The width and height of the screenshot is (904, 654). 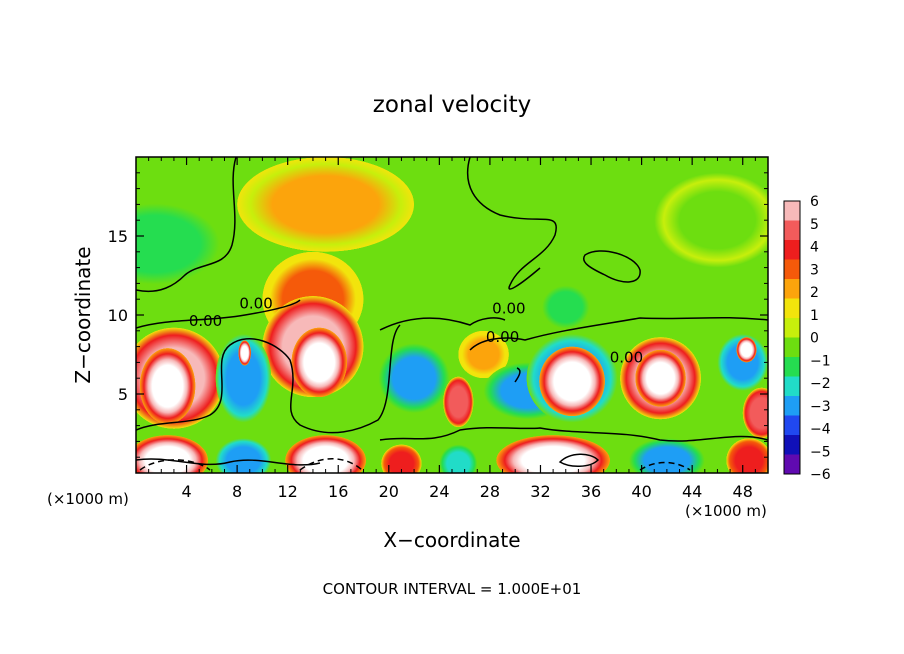 I want to click on x-tick-label: 28, so click(x=490, y=491).